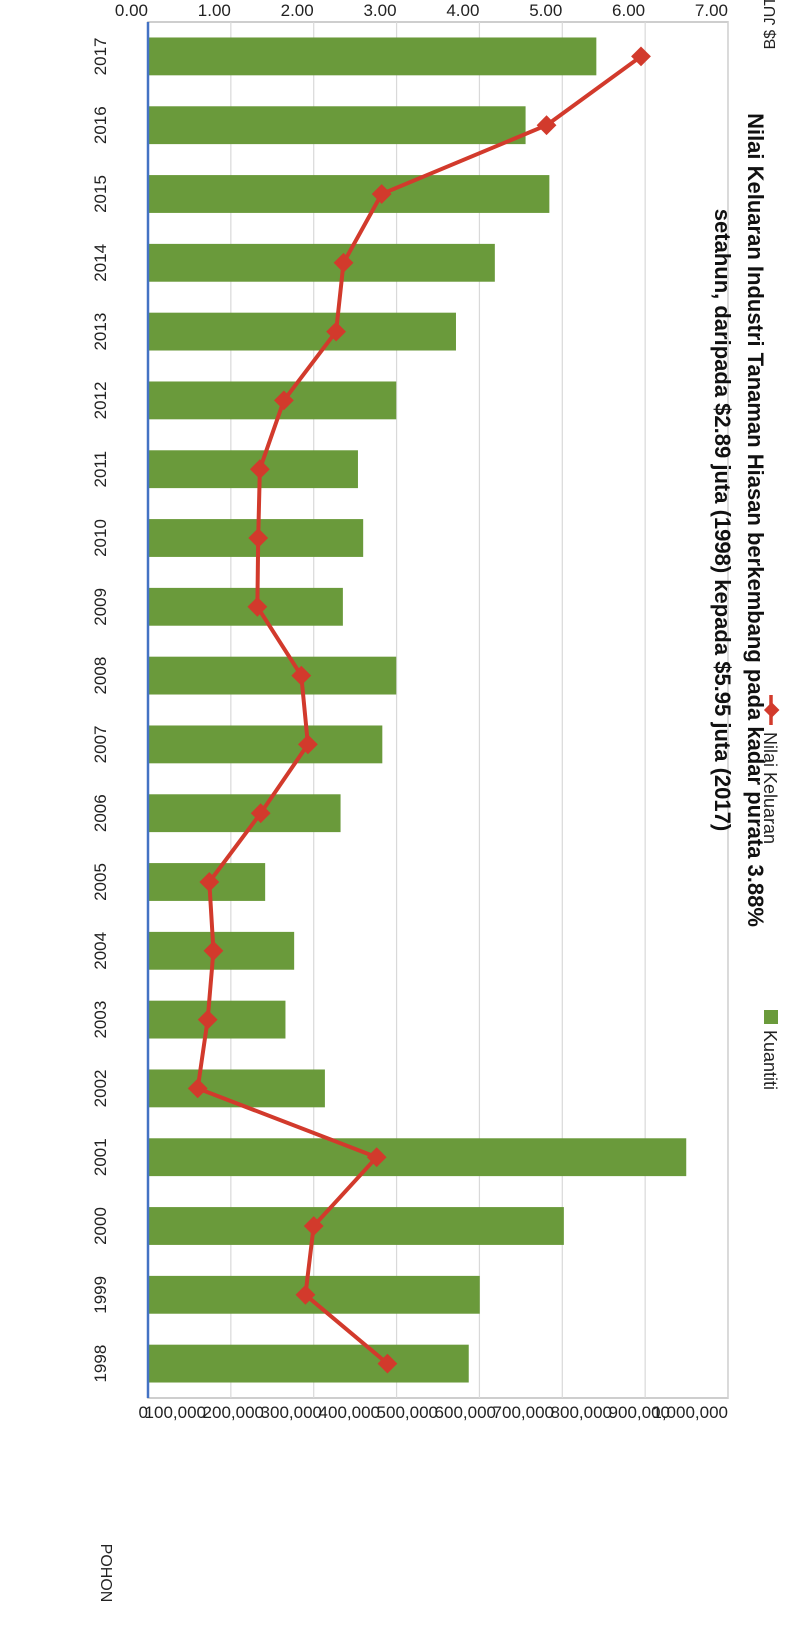  What do you see at coordinates (302, 331) in the screenshot?
I see `bar-2013` at bounding box center [302, 331].